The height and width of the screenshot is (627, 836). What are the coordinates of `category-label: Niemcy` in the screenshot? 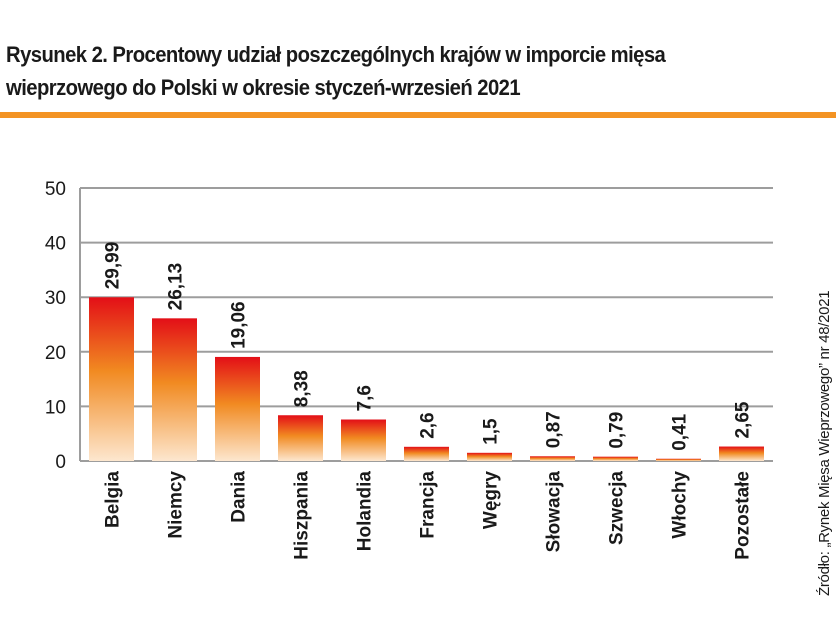 It's located at (176, 505).